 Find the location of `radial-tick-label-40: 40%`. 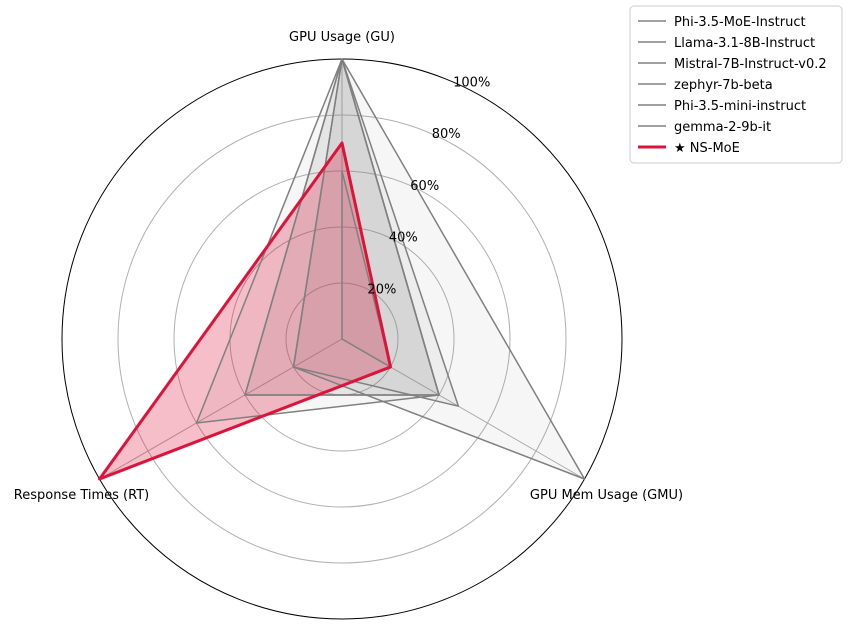

radial-tick-label-40: 40% is located at coordinates (403, 238).